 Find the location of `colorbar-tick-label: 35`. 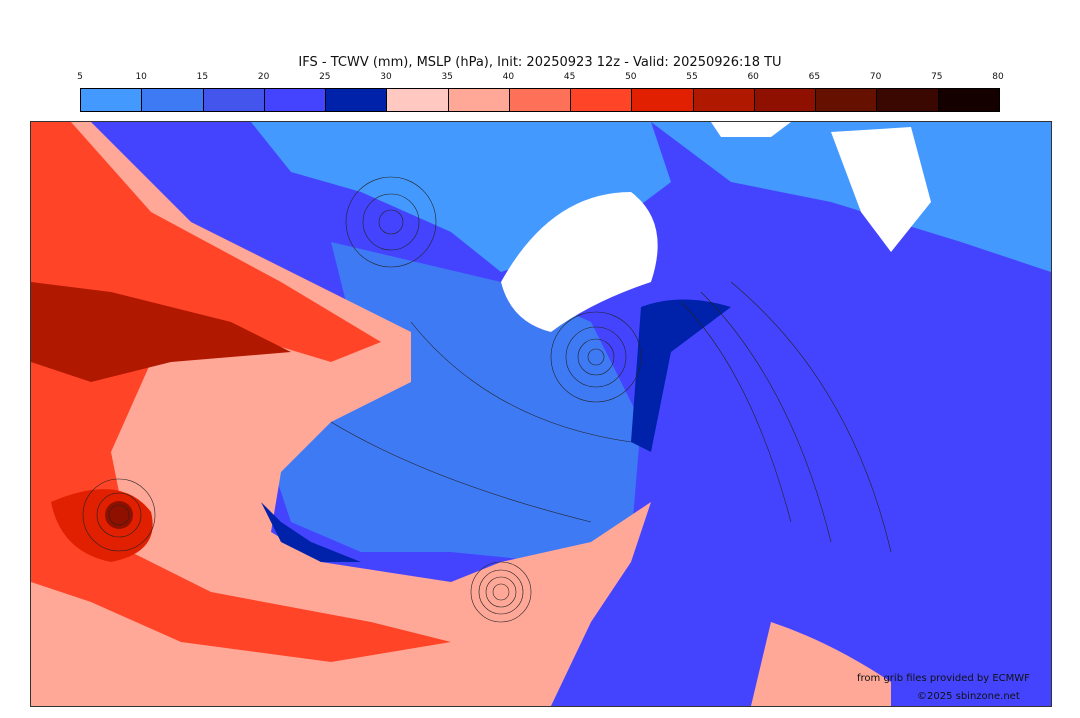

colorbar-tick-label: 35 is located at coordinates (447, 77).